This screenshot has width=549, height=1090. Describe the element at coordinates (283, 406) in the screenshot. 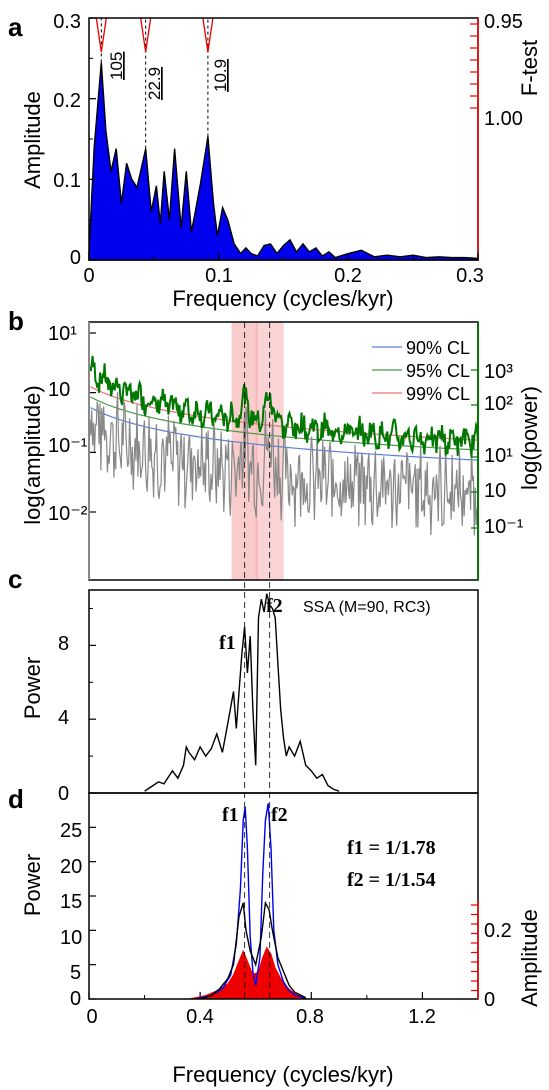

I see `b-power-green-line` at that location.